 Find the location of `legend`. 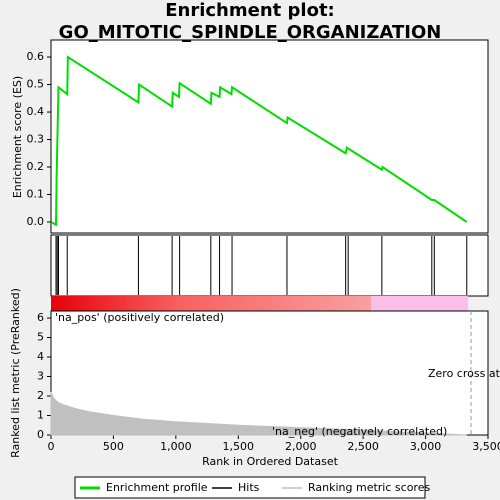

legend is located at coordinates (250, 487).